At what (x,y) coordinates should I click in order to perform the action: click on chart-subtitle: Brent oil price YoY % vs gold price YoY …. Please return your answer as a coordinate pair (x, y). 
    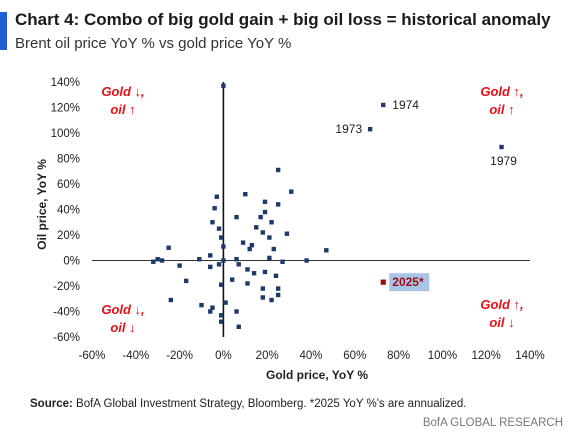
    Looking at the image, I should click on (153, 43).